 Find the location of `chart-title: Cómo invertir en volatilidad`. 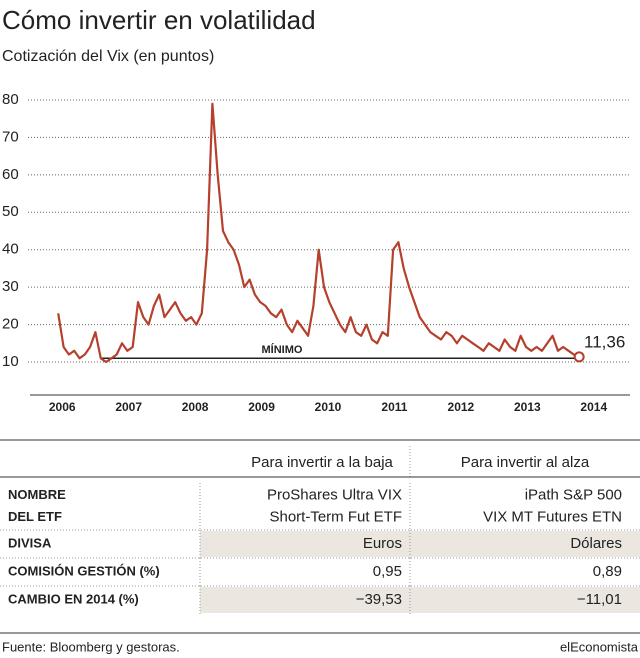

chart-title: Cómo invertir en volatilidad is located at coordinates (159, 20).